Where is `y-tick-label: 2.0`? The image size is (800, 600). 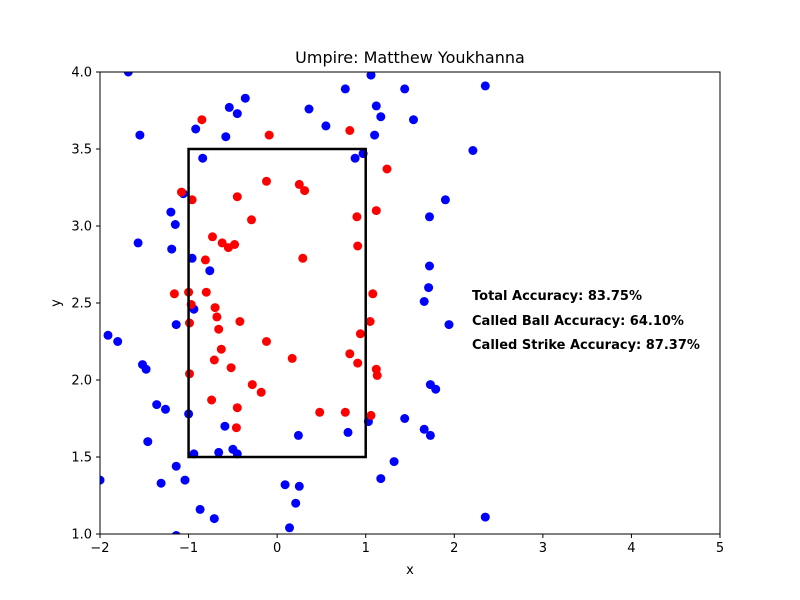 y-tick-label: 2.0 is located at coordinates (81, 381).